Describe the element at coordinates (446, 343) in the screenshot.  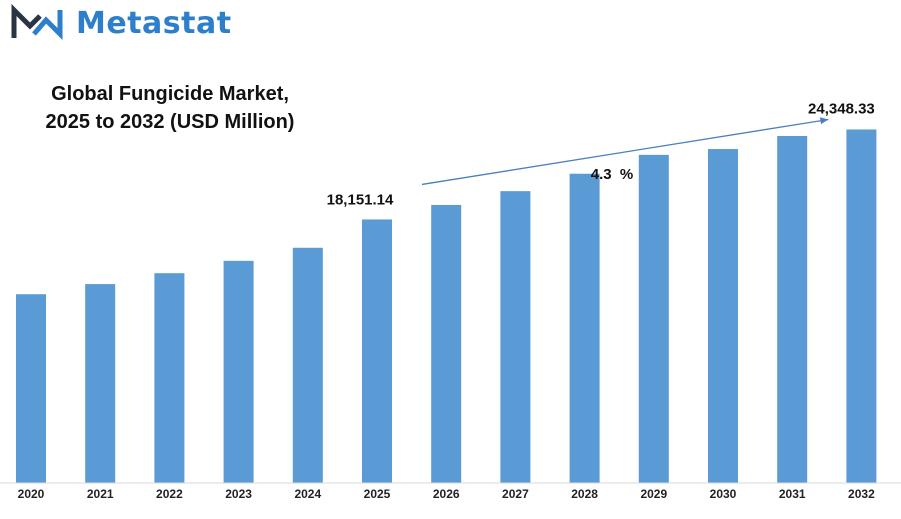
I see `bar-2026` at that location.